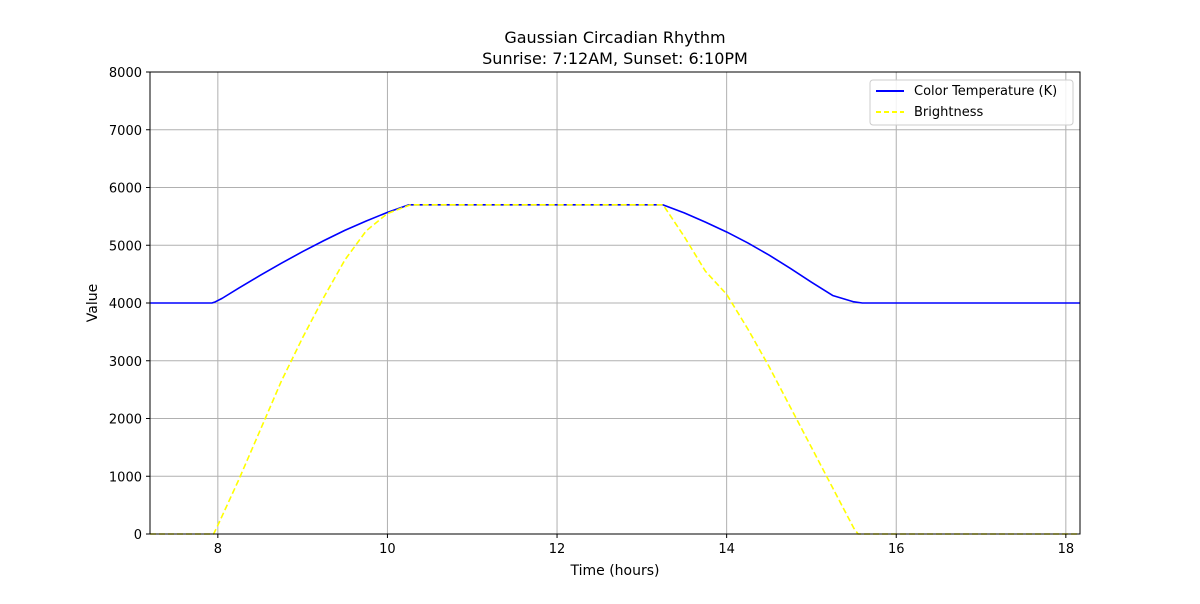 The width and height of the screenshot is (1200, 604). I want to click on y-axis-label: Value, so click(93, 303).